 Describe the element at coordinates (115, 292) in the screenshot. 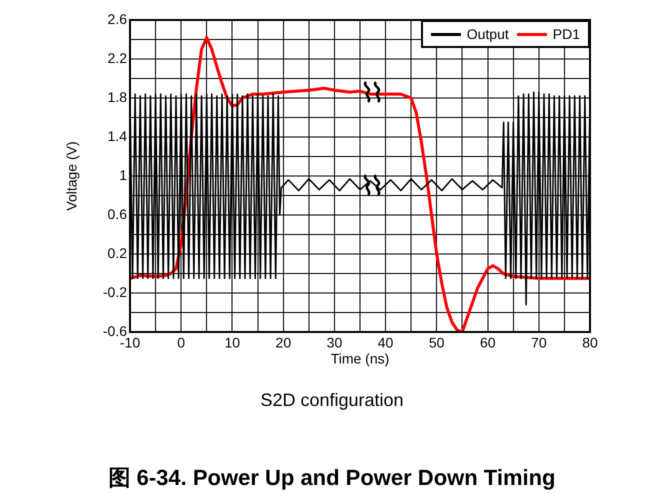

I see `y-tick-label: -0.2` at that location.